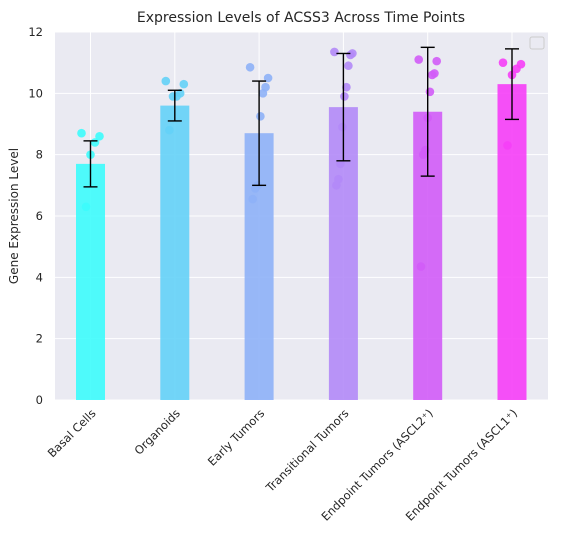 This screenshot has width=586, height=548. Describe the element at coordinates (537, 43) in the screenshot. I see `legend` at that location.